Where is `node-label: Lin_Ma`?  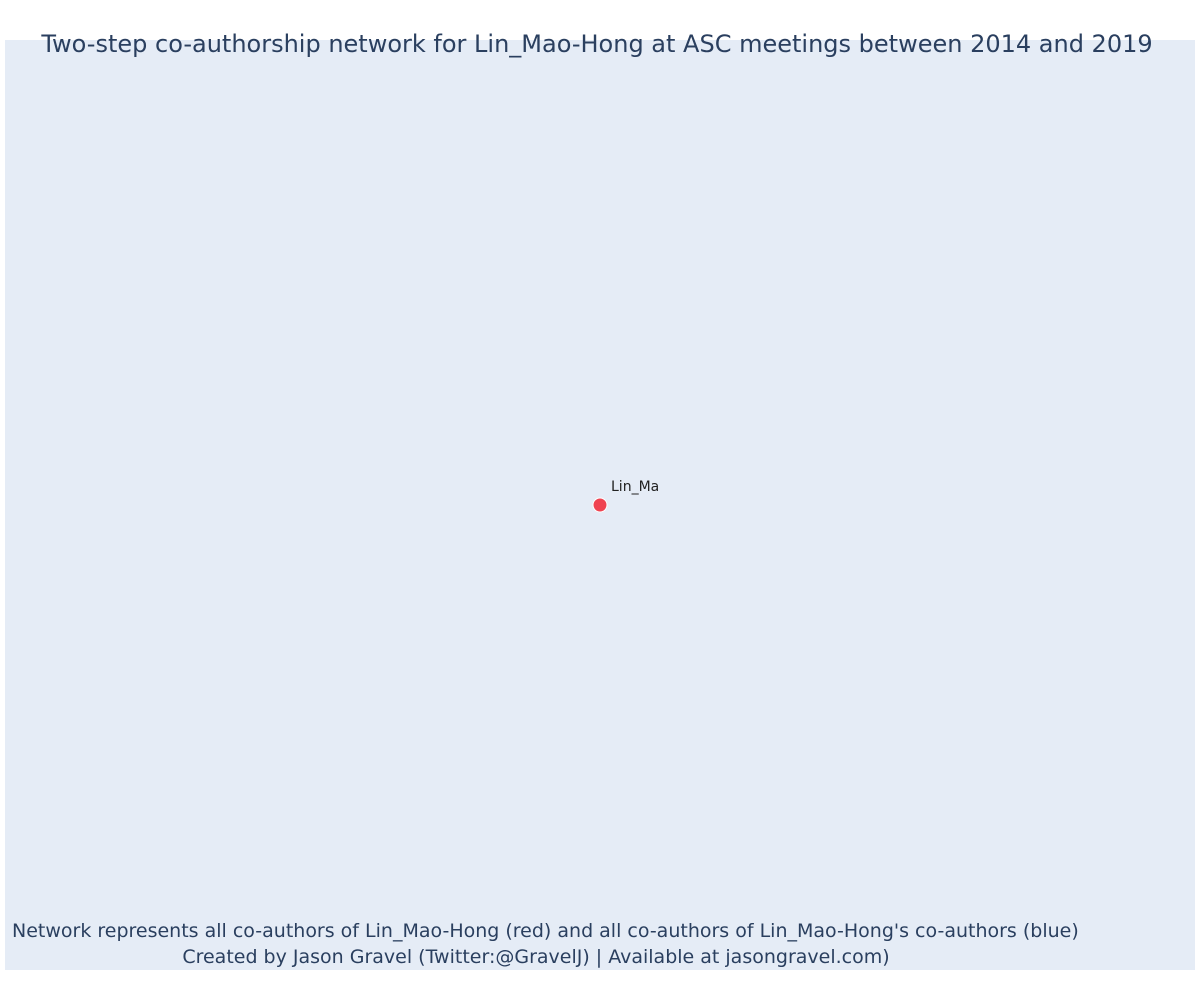
node-label: Lin_Ma is located at coordinates (635, 487).